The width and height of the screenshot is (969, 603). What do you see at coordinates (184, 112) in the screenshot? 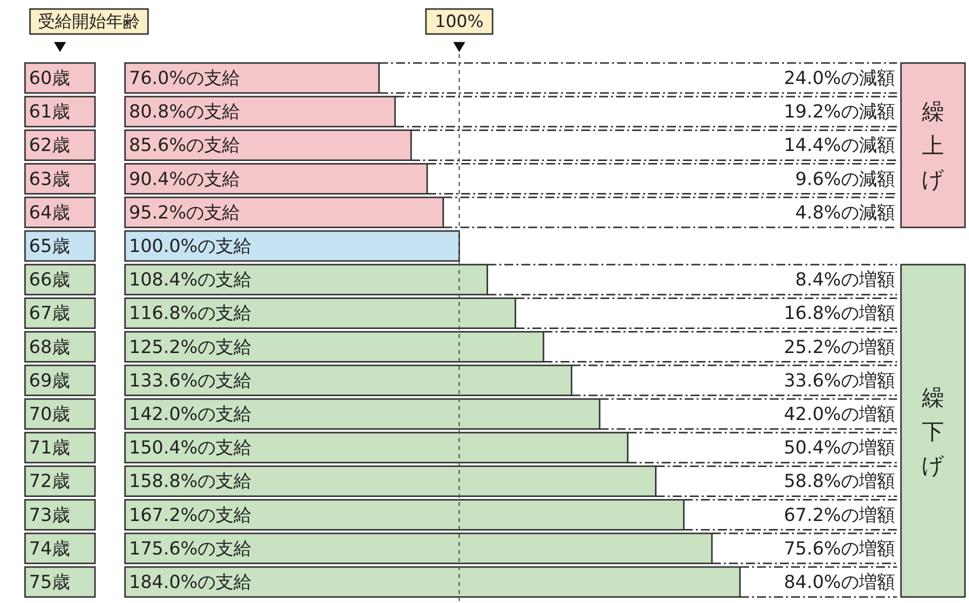
I see `data-label: 80.8%の支給` at bounding box center [184, 112].